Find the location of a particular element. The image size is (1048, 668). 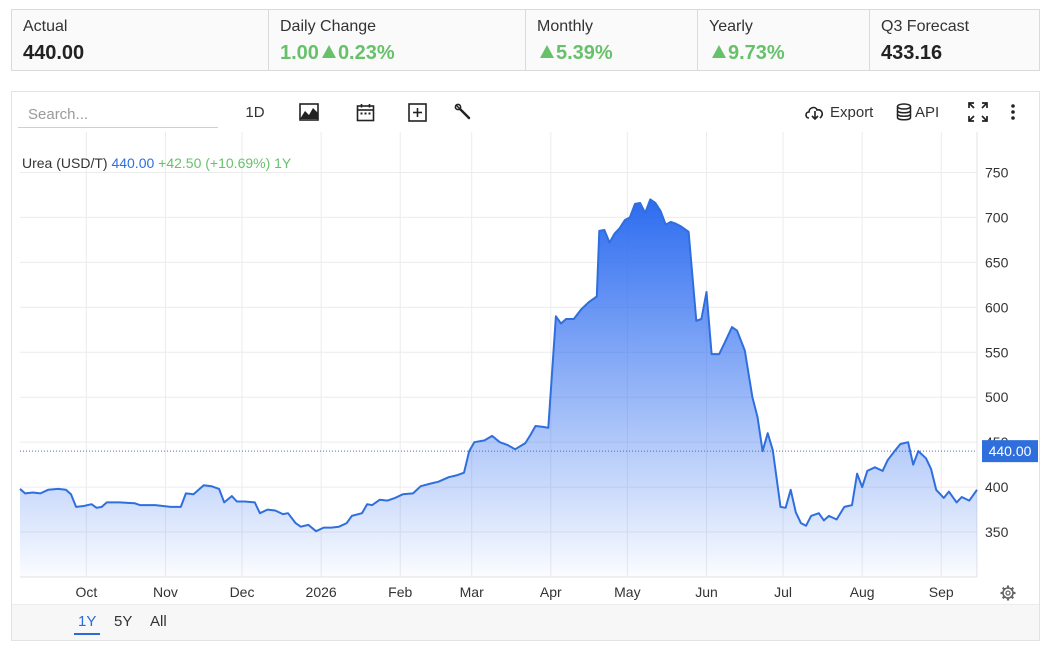

stat-monthly: Monthly 5.39% is located at coordinates (612, 40).